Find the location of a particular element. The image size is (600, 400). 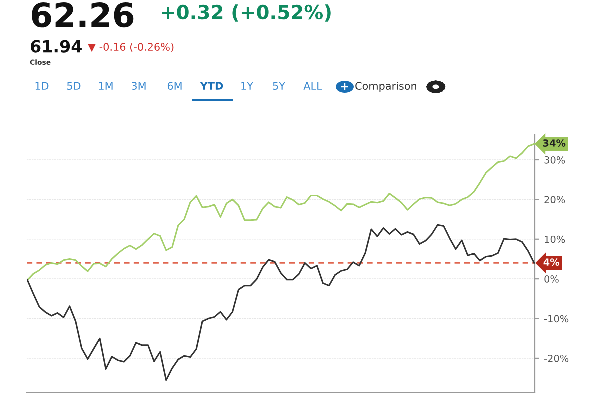

y-tick-label: 0% is located at coordinates (551, 279).